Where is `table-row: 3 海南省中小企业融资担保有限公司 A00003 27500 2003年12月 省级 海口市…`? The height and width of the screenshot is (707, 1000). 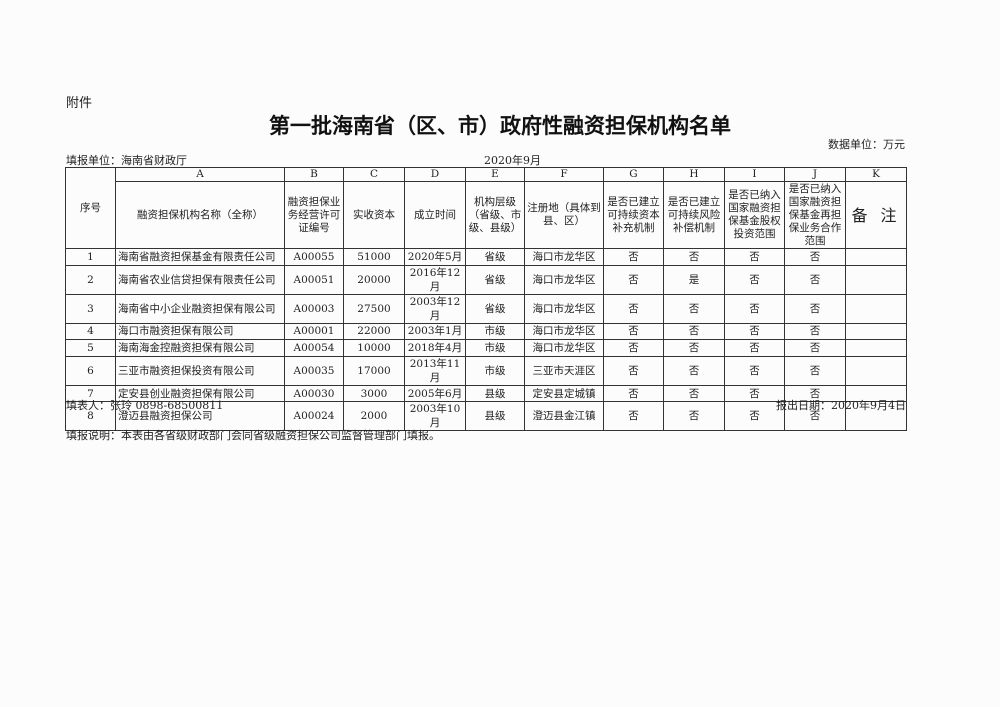 table-row: 3 海南省中小企业融资担保有限公司 A00003 27500 2003年12月 省级 海口市… is located at coordinates (486, 308).